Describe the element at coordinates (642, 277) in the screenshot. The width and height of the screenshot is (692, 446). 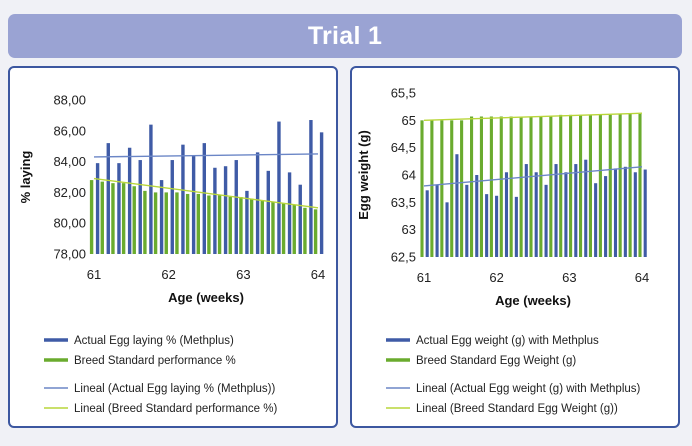
I see `x-tick-label: 64` at that location.